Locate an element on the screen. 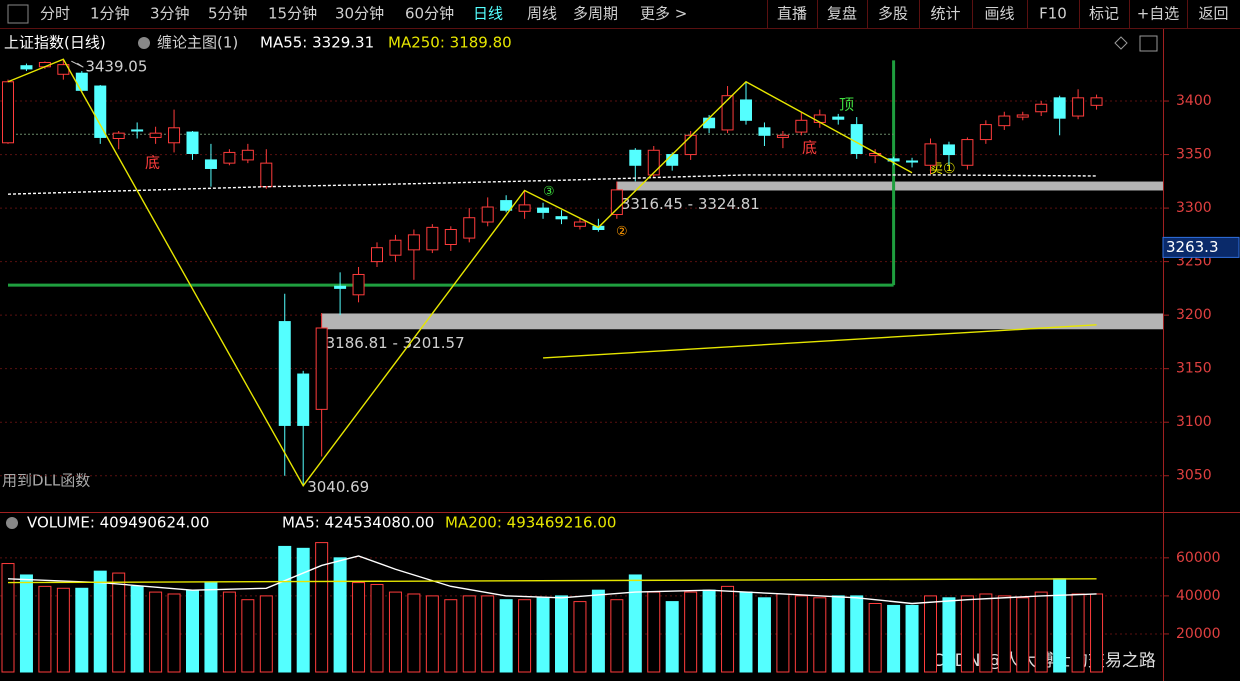 This screenshot has height=681, width=1240. menu-button: 复盘 is located at coordinates (842, 14).